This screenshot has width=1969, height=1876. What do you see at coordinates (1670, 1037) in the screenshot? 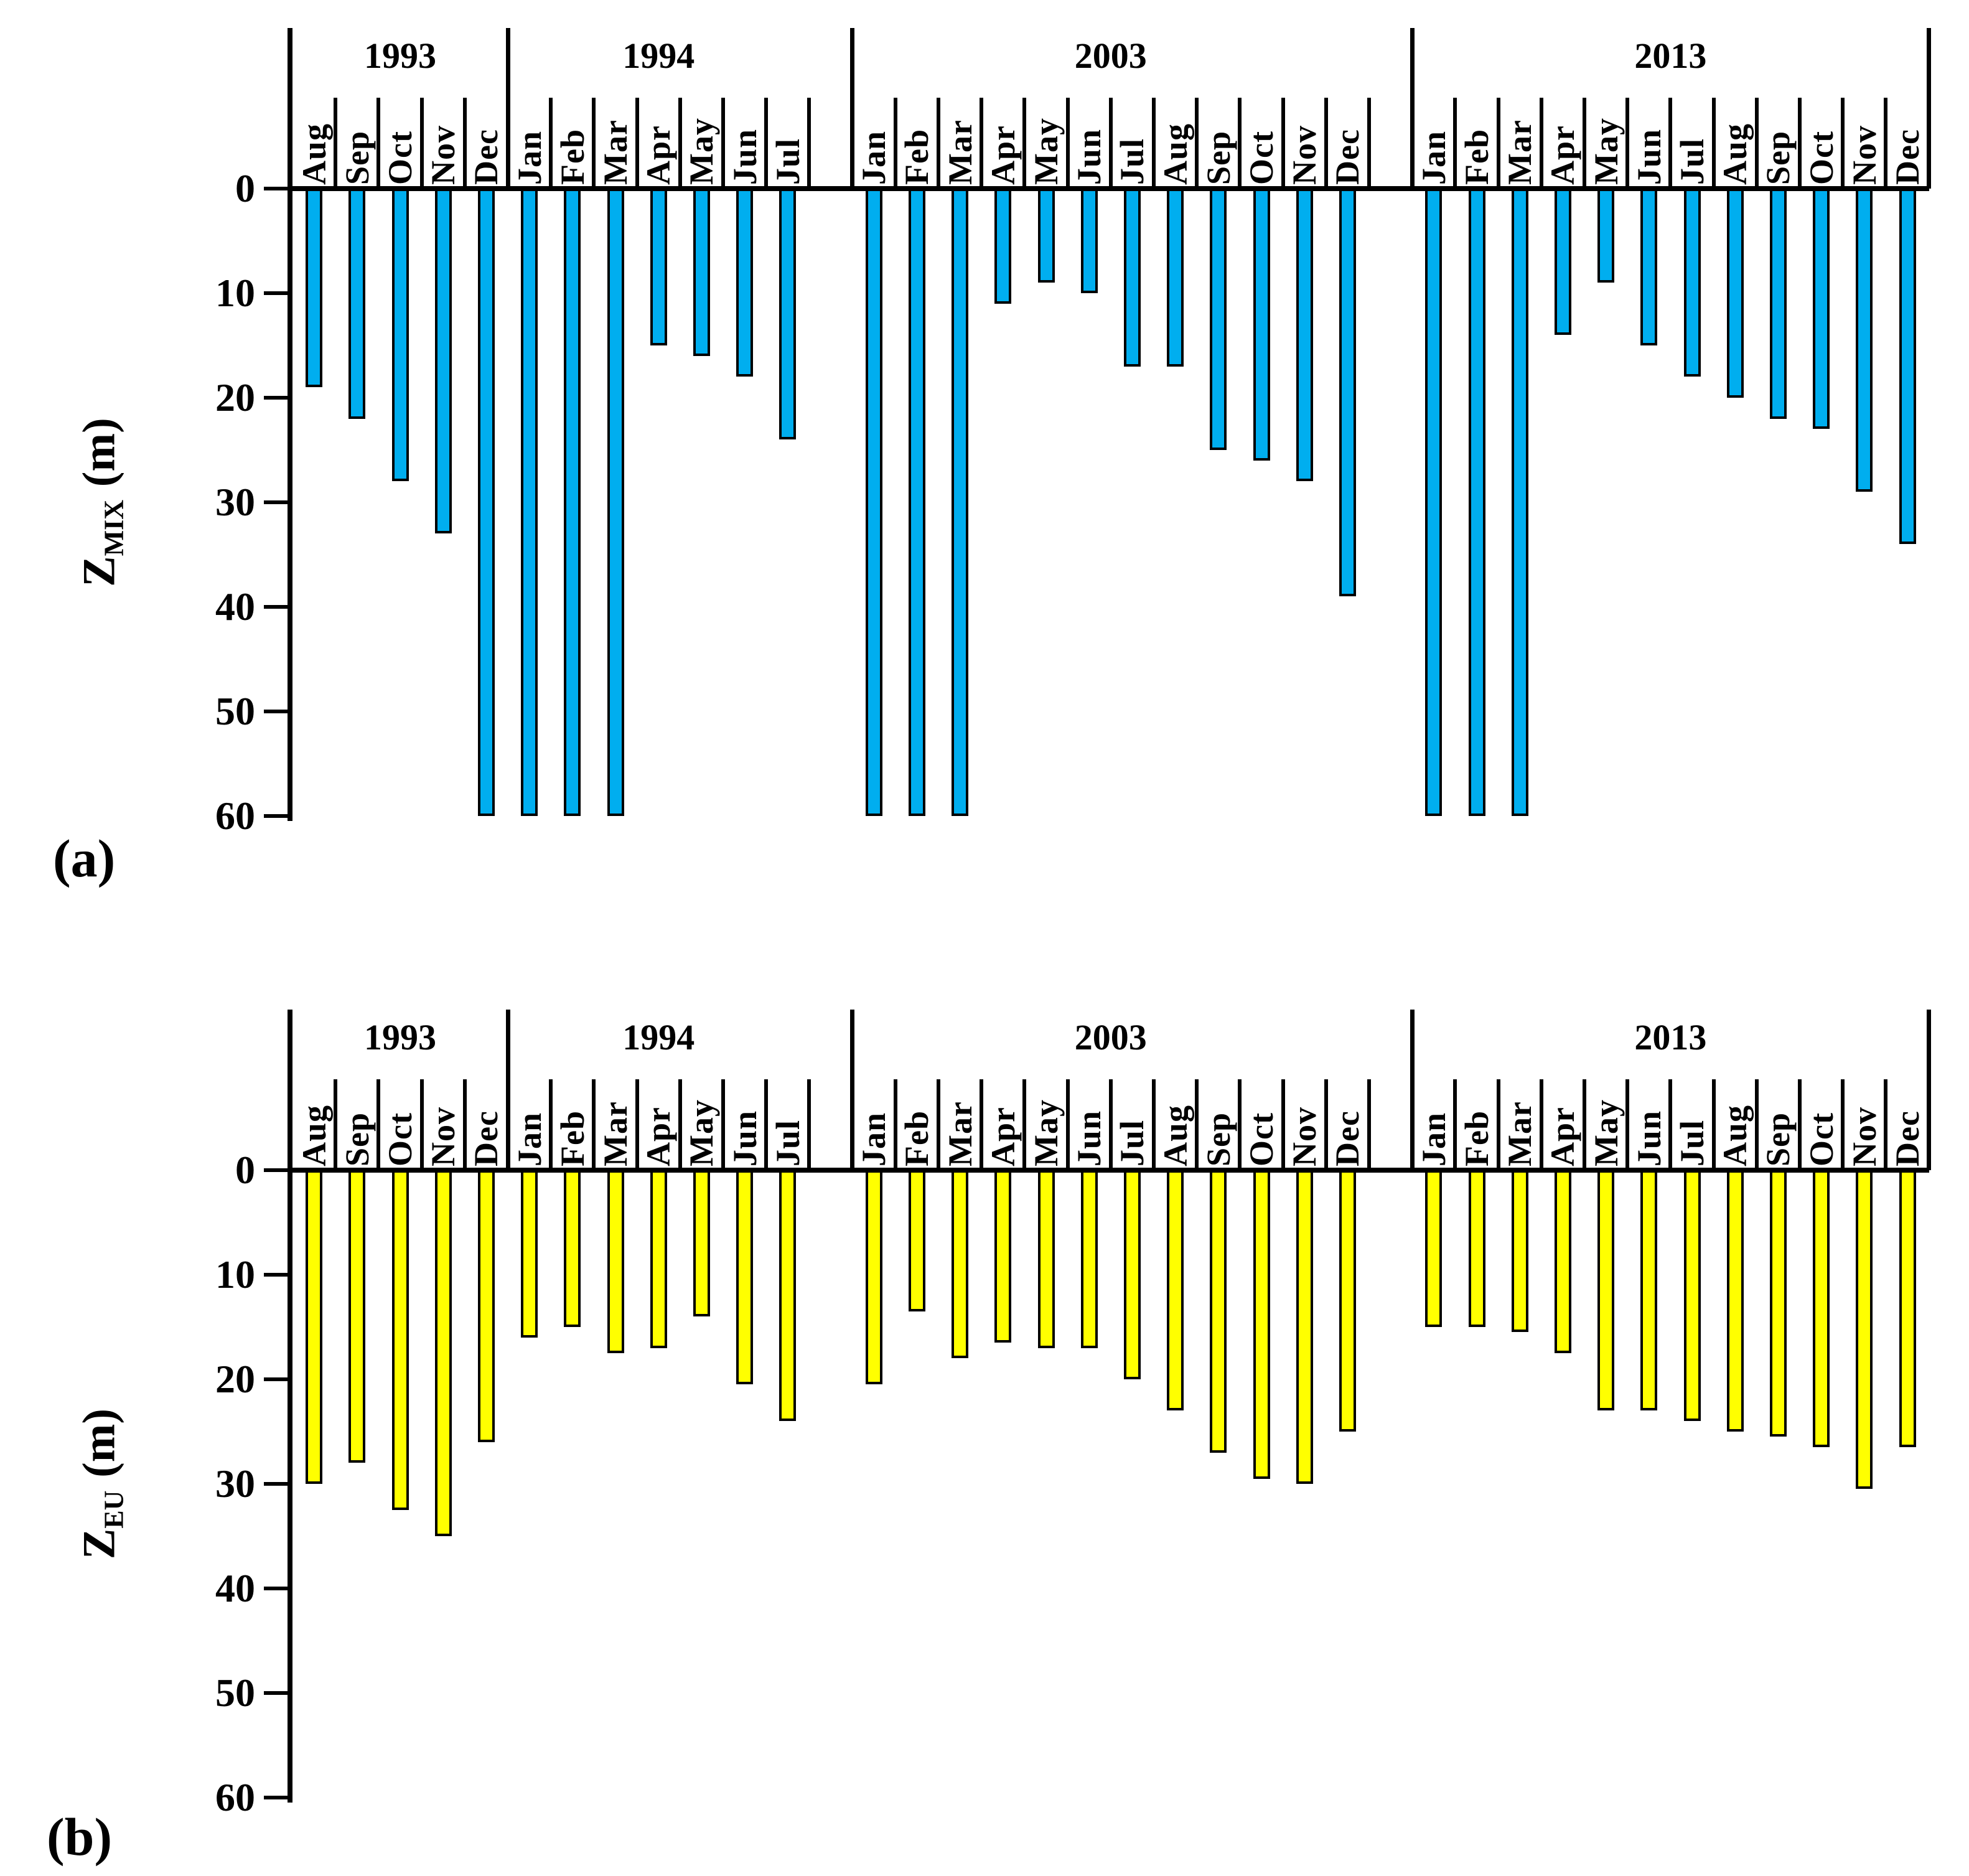
I see `year-label-2013: 2013` at bounding box center [1670, 1037].